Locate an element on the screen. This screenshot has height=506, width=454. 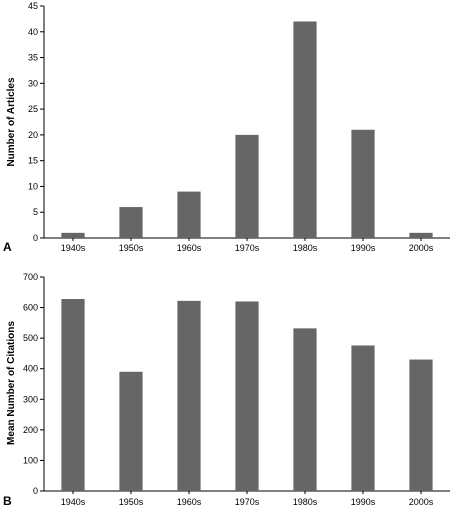
y-tick-label-a-5: 25 is located at coordinates (33, 109).